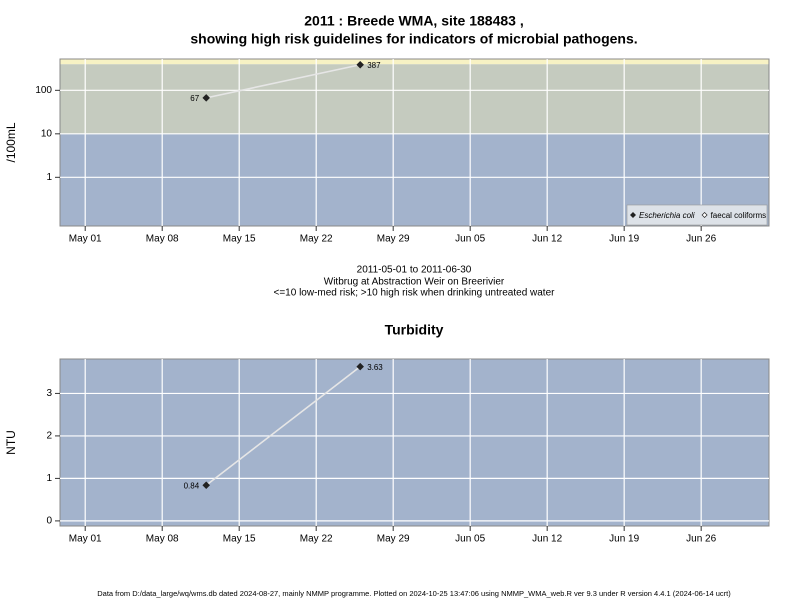 The height and width of the screenshot is (600, 800). I want to click on legend-box, so click(697, 215).